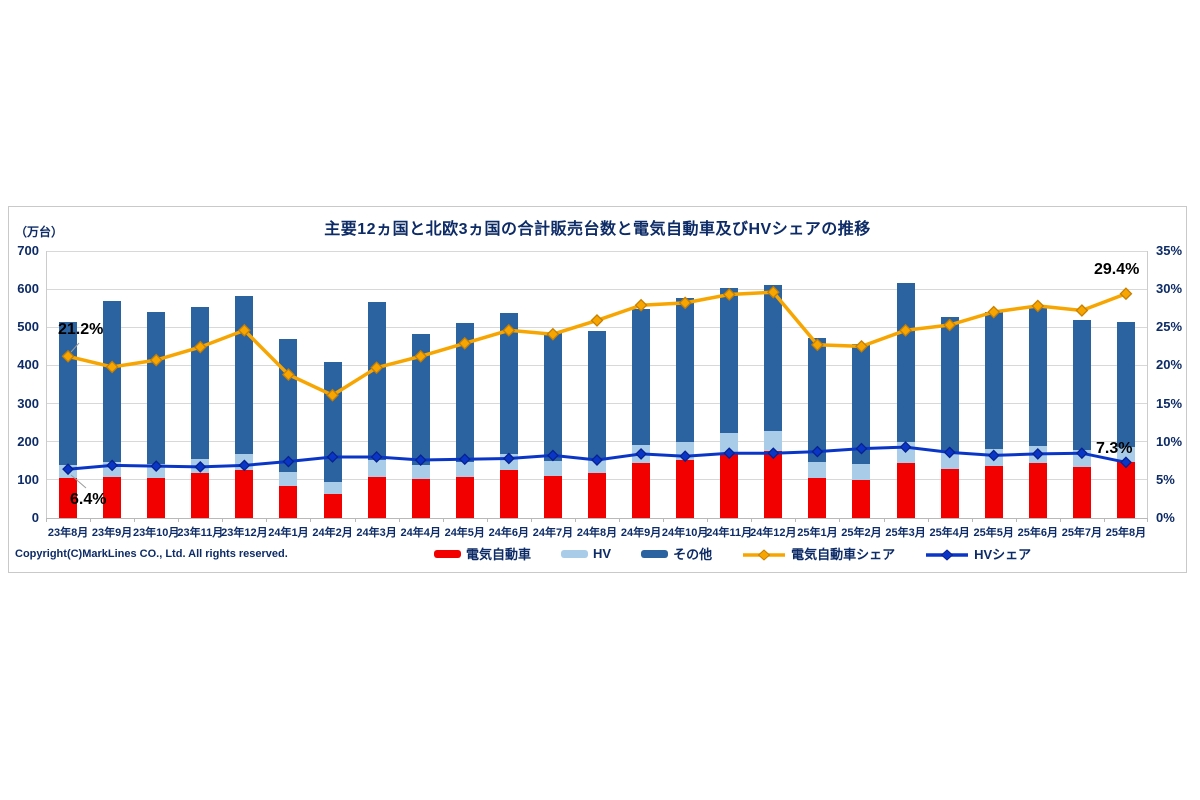 This screenshot has width=1200, height=800. Describe the element at coordinates (28, 441) in the screenshot. I see `left-axis-tick-label: 200` at that location.